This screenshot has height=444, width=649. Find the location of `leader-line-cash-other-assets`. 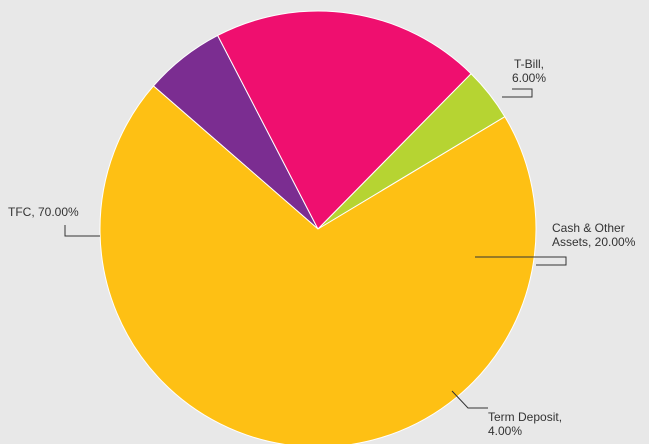

leader-line-cash-other-assets is located at coordinates (521, 261).